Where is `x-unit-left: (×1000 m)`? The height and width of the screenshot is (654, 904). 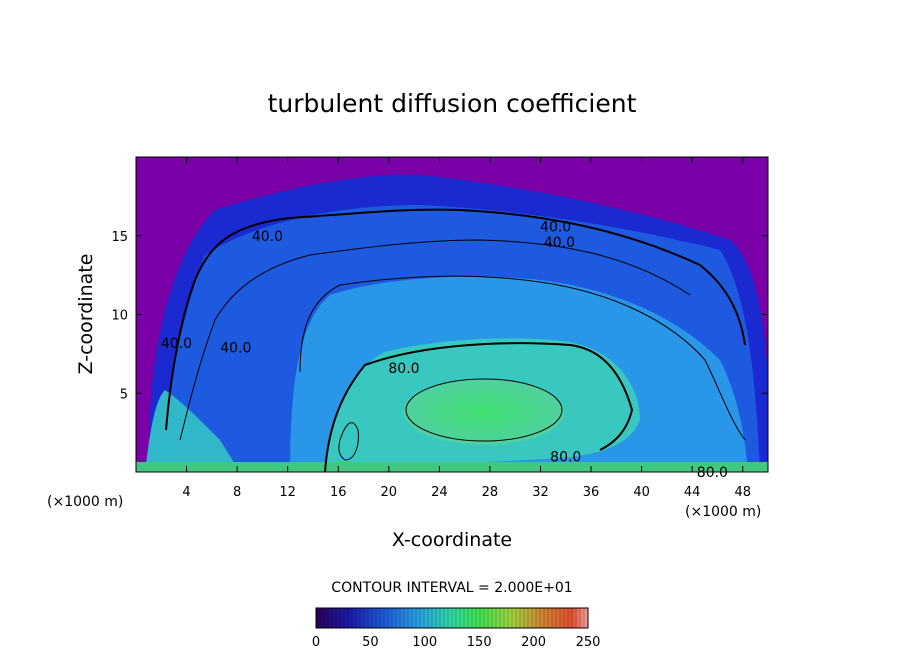
x-unit-left: (×1000 m) is located at coordinates (85, 502).